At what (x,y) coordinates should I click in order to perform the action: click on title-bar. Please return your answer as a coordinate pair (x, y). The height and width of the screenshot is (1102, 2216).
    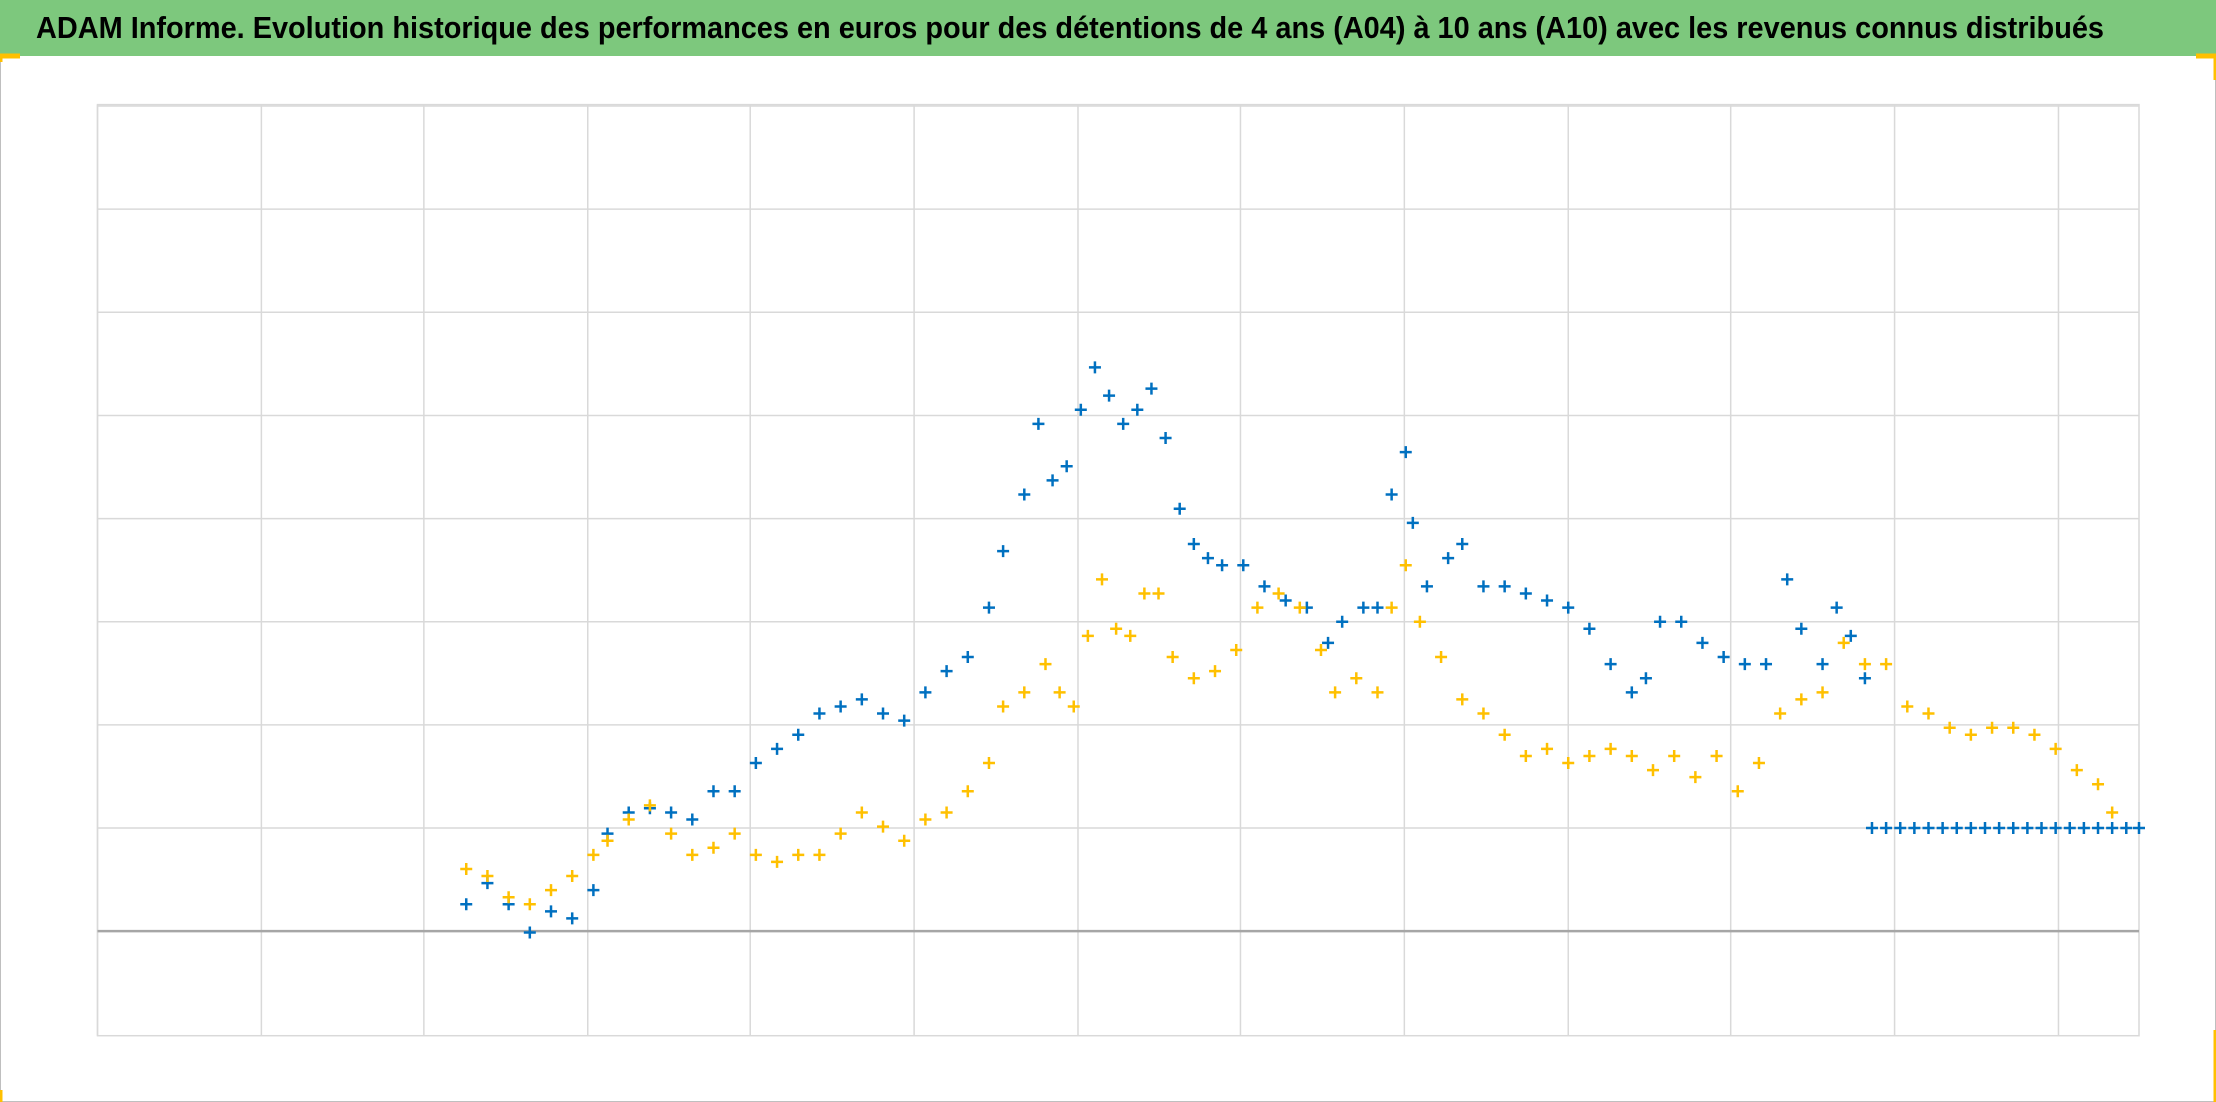
    Looking at the image, I should click on (1108, 28).